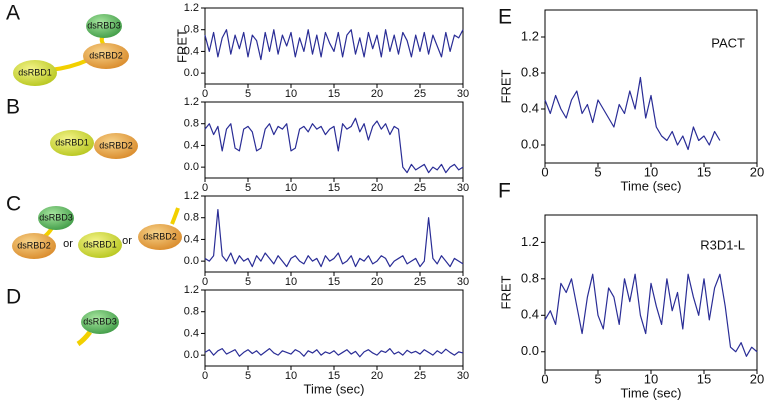 The image size is (768, 402). What do you see at coordinates (13, 204) in the screenshot?
I see `panel-label: C` at bounding box center [13, 204].